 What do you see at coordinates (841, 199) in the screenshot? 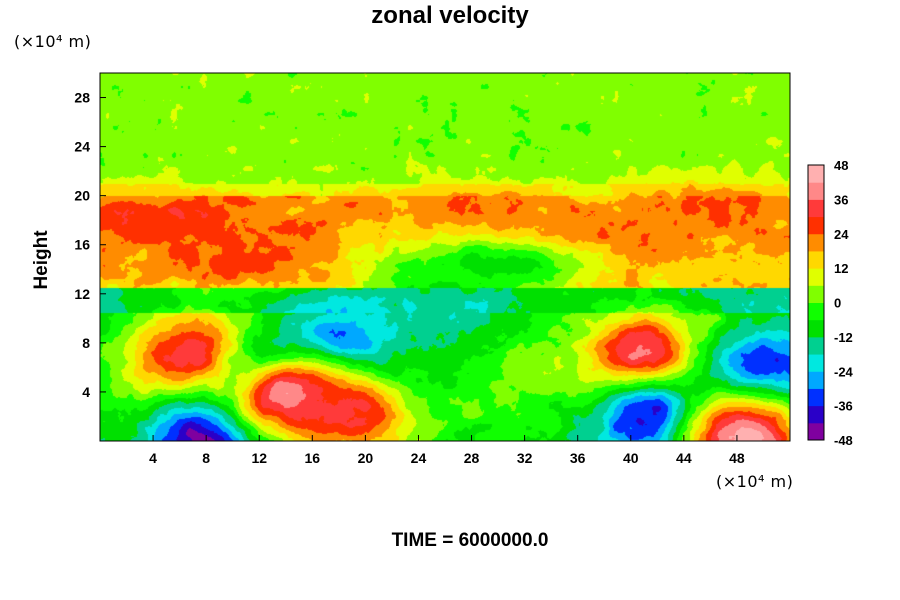
I see `colorbar-tick-label: 36` at bounding box center [841, 199].